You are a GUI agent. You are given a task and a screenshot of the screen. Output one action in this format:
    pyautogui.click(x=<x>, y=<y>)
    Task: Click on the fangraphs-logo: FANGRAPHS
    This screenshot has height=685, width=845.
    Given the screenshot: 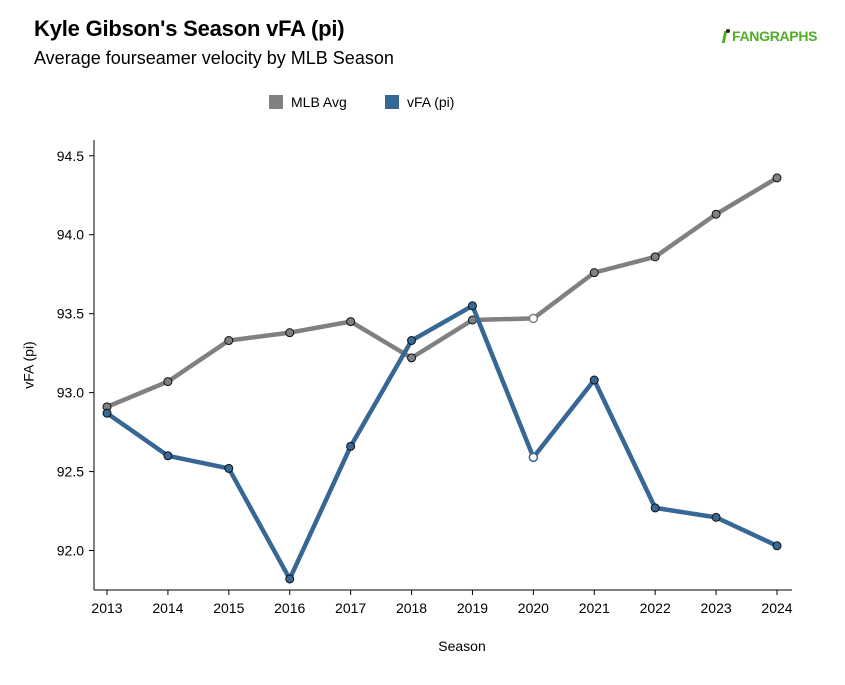 What is the action you would take?
    pyautogui.click(x=770, y=36)
    